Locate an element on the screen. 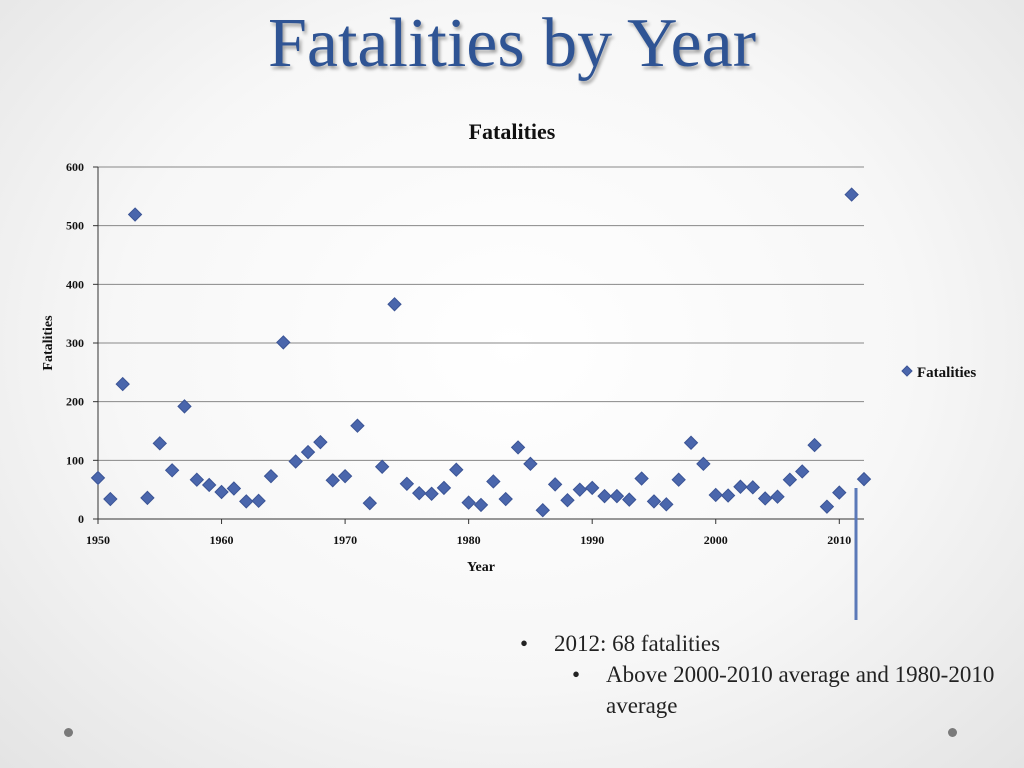 Image resolution: width=1024 pixels, height=768 pixels. x-tick-label: 2000 is located at coordinates (716, 540).